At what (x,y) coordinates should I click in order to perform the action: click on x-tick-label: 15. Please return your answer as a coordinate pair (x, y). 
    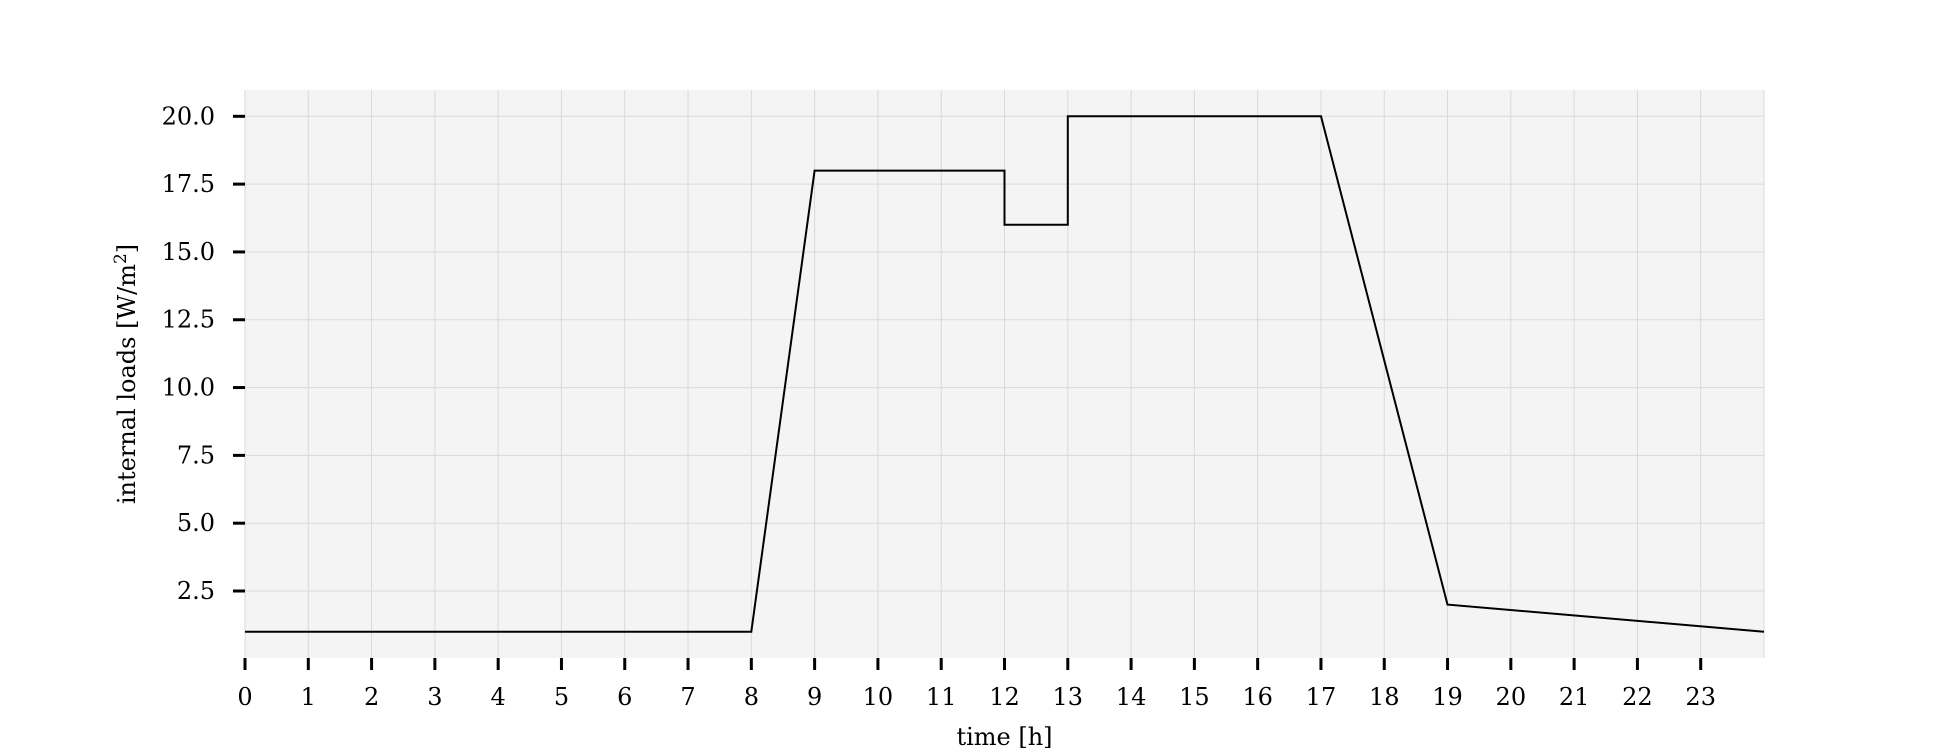
    Looking at the image, I should click on (1194, 697).